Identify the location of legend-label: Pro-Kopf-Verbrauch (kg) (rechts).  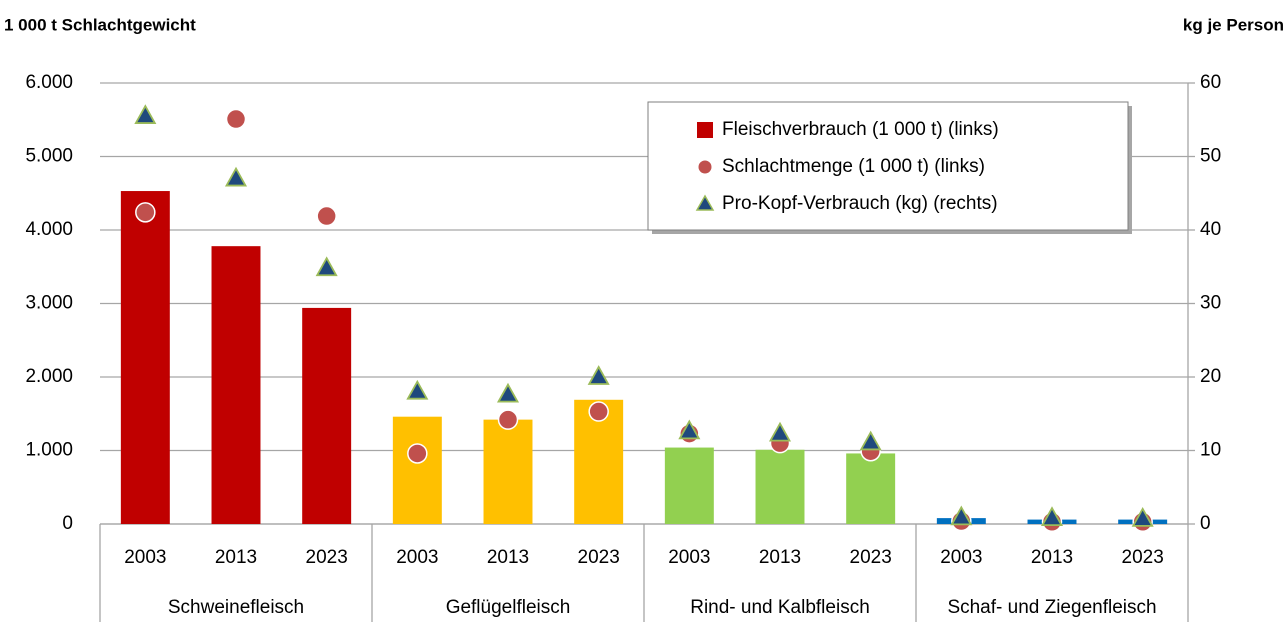
(860, 203).